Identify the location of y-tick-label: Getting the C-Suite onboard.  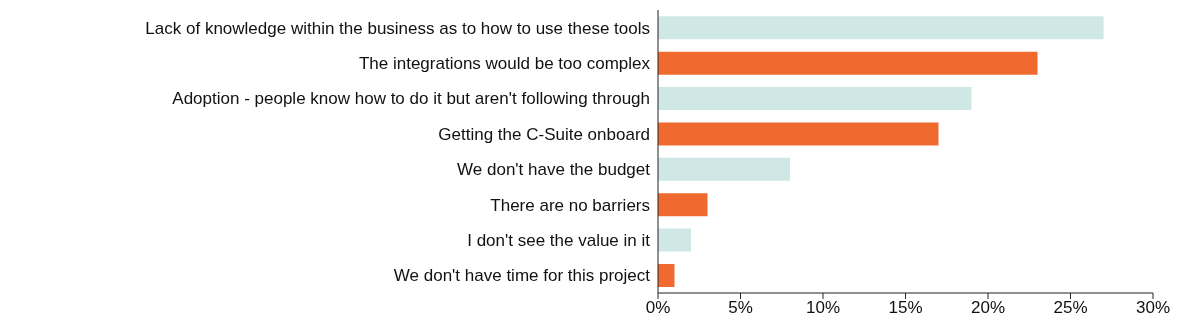
(544, 134).